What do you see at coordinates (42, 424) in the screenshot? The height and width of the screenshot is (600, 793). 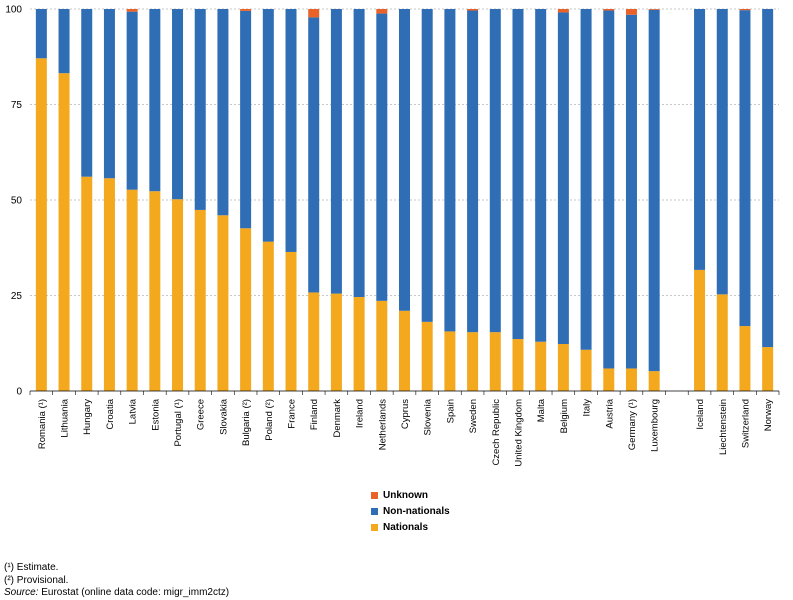 I see `x-tick-label: Romania (¹)` at bounding box center [42, 424].